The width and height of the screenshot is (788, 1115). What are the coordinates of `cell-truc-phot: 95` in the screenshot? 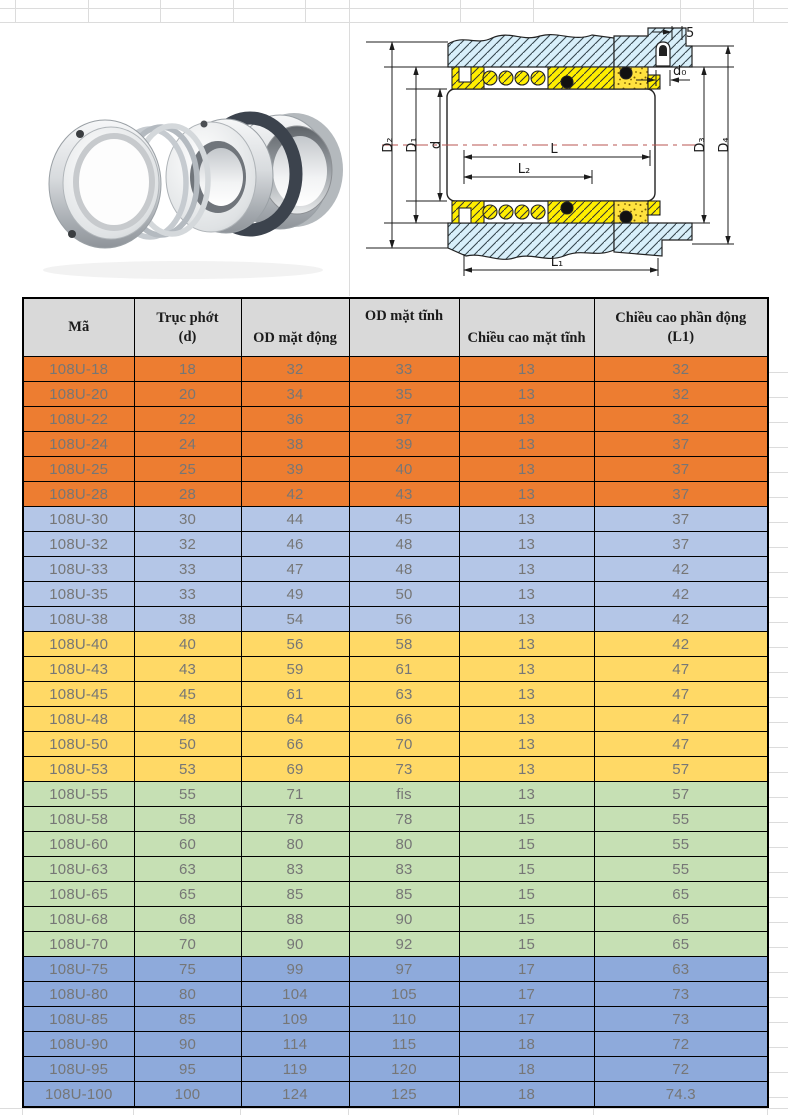 It's located at (187, 1069).